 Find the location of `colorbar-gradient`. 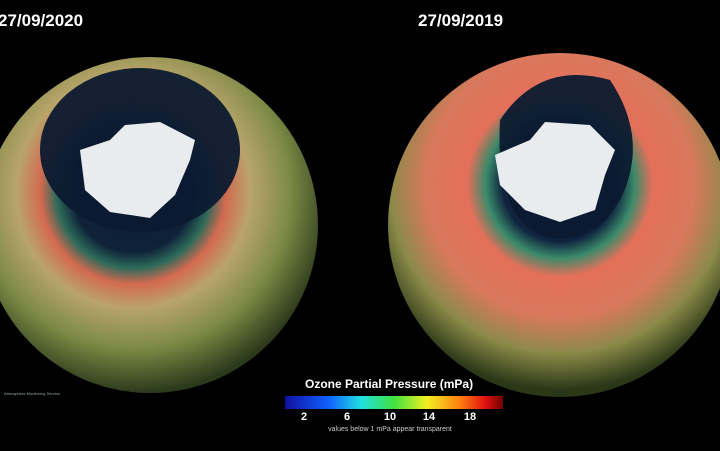

colorbar-gradient is located at coordinates (394, 402).